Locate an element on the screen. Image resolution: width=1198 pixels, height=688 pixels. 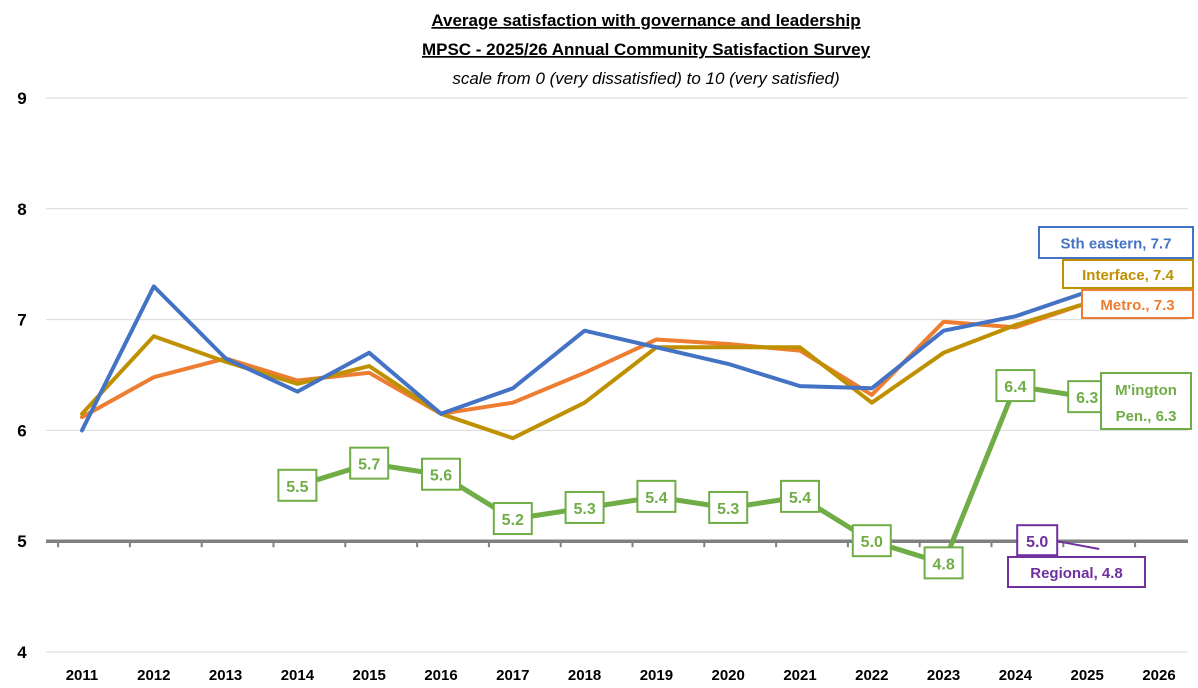
series-line-regional is located at coordinates (1078, 545).